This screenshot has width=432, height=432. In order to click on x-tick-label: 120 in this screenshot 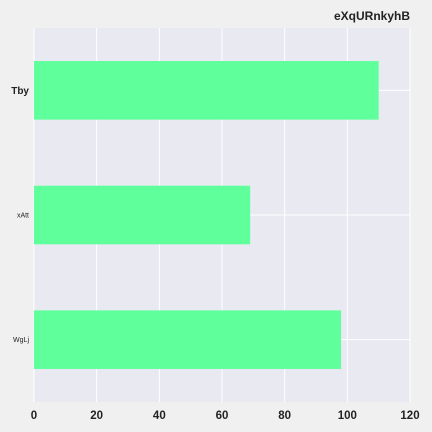, I will do `click(409, 416)`.